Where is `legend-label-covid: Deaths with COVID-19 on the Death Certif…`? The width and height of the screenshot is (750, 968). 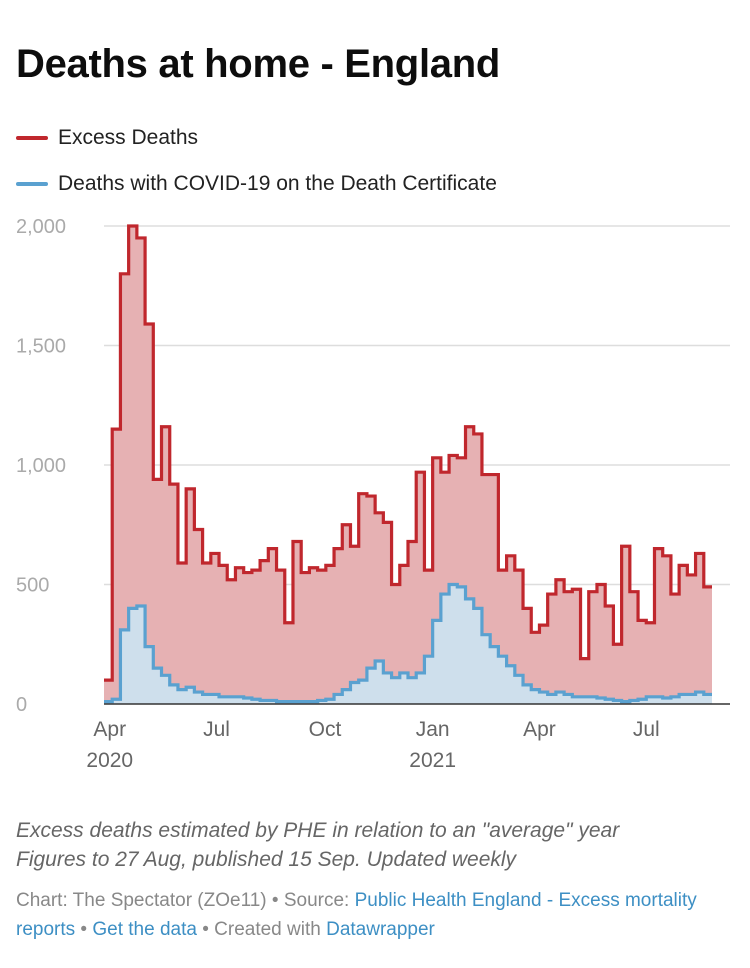 legend-label-covid: Deaths with COVID-19 on the Death Certif… is located at coordinates (277, 183).